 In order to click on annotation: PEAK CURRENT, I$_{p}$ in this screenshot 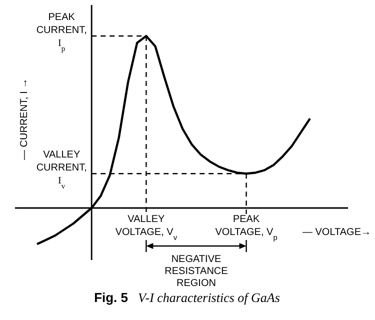, I will do `click(61, 32)`.